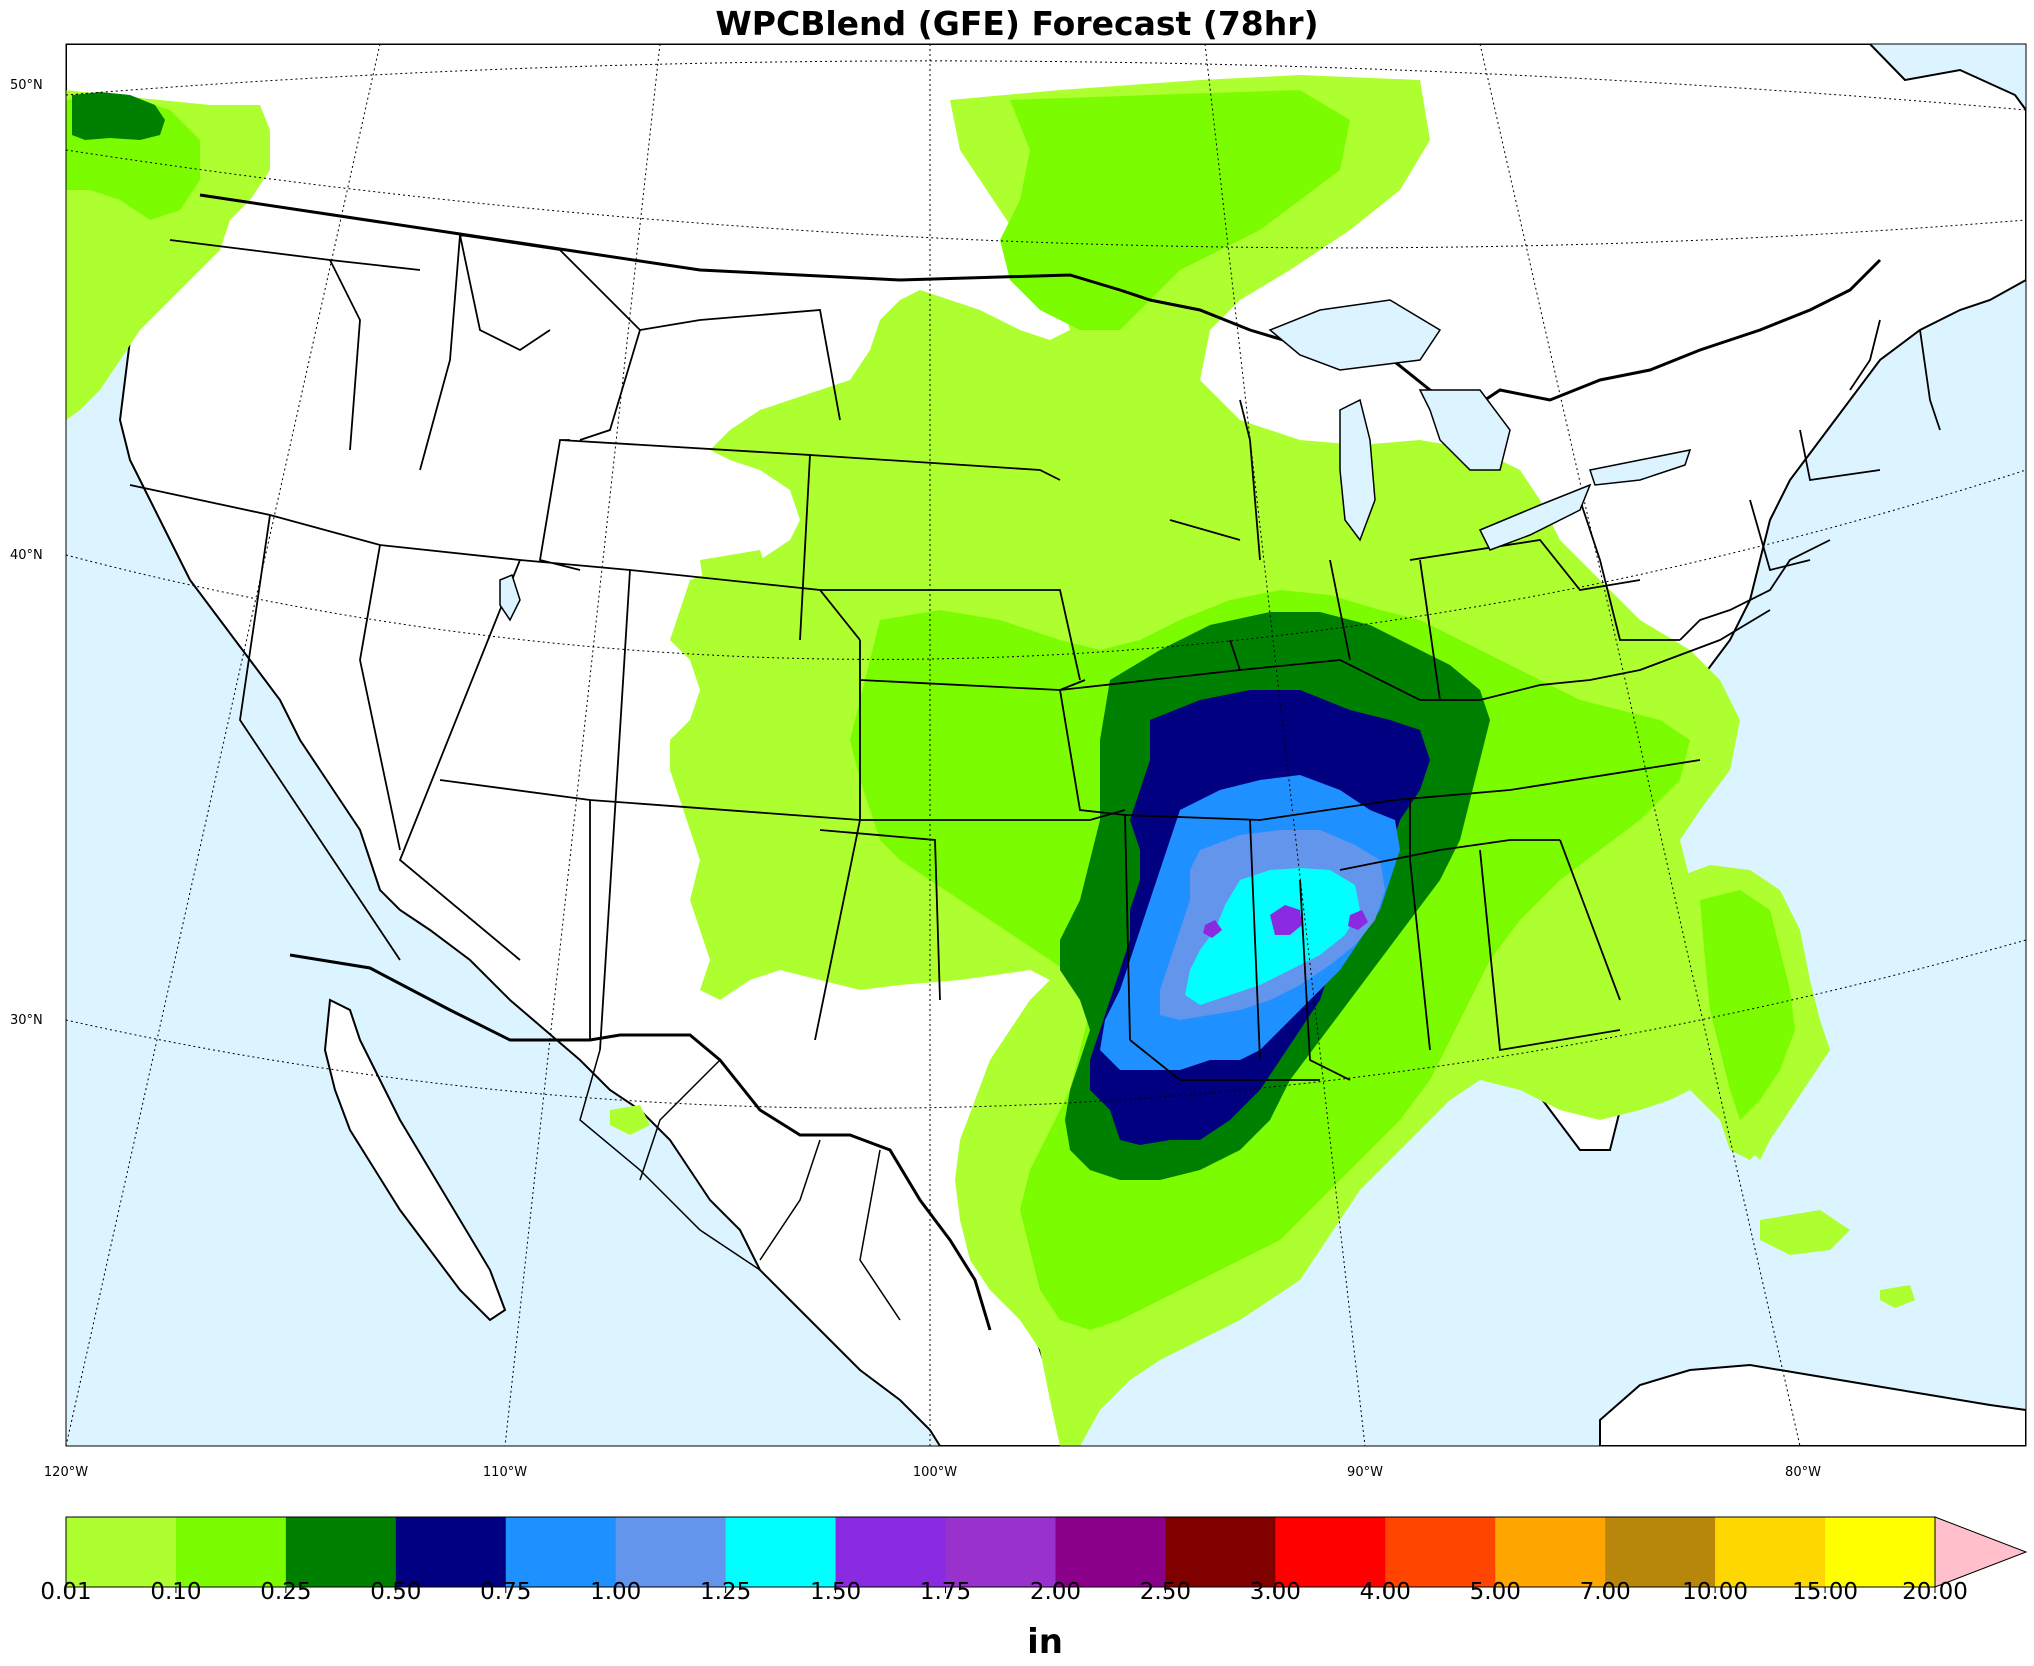 Image resolution: width=2034 pixels, height=1666 pixels. Describe the element at coordinates (1535, 517) in the screenshot. I see `lake-erie` at that location.